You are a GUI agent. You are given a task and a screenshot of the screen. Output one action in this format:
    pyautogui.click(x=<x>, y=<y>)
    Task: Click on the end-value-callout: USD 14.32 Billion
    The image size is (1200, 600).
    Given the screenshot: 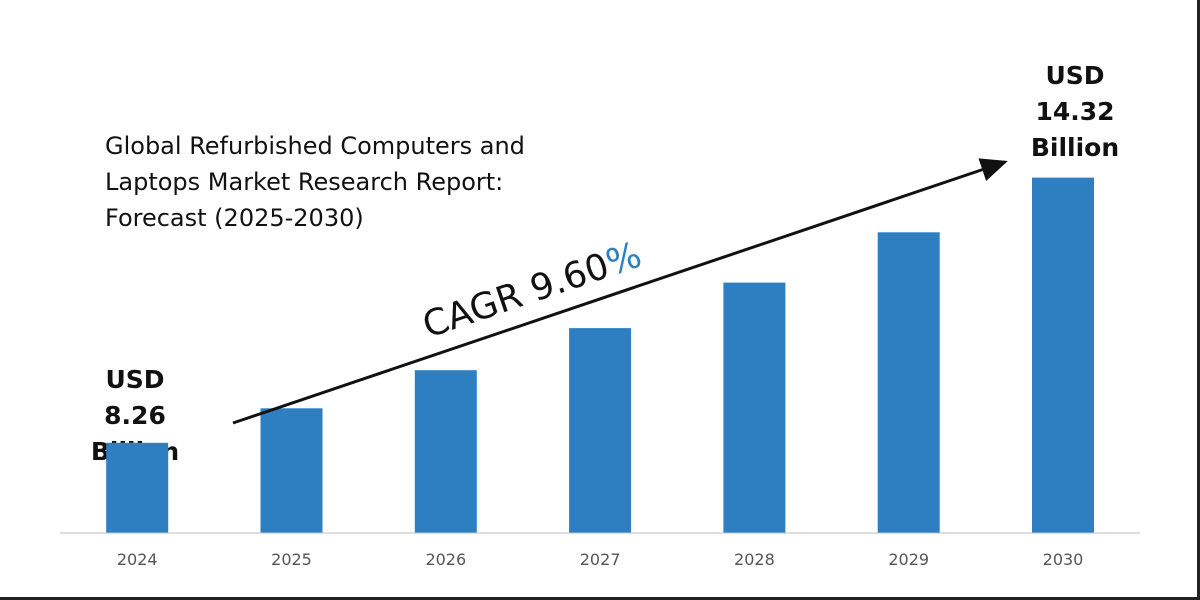 What is the action you would take?
    pyautogui.click(x=1075, y=112)
    